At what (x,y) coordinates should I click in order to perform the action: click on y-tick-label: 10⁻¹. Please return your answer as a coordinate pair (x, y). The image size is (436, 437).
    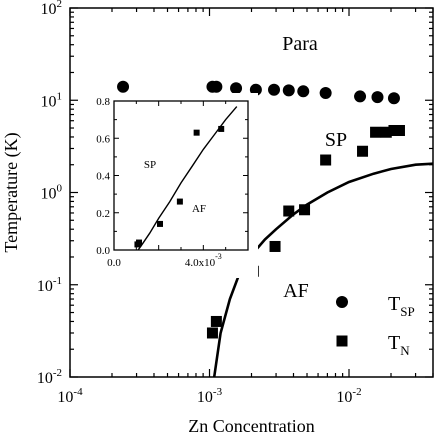
    Looking at the image, I should click on (49, 285).